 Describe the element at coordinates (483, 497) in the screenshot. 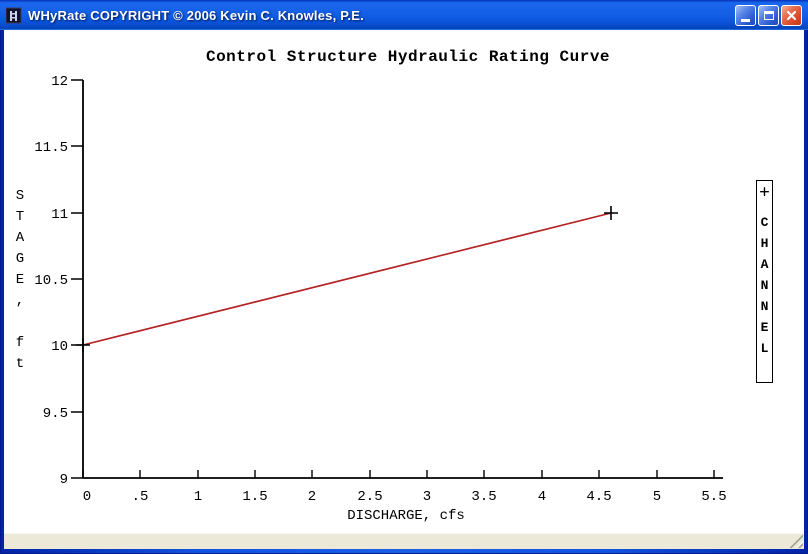

I see `x-tick-label: 3.5` at that location.